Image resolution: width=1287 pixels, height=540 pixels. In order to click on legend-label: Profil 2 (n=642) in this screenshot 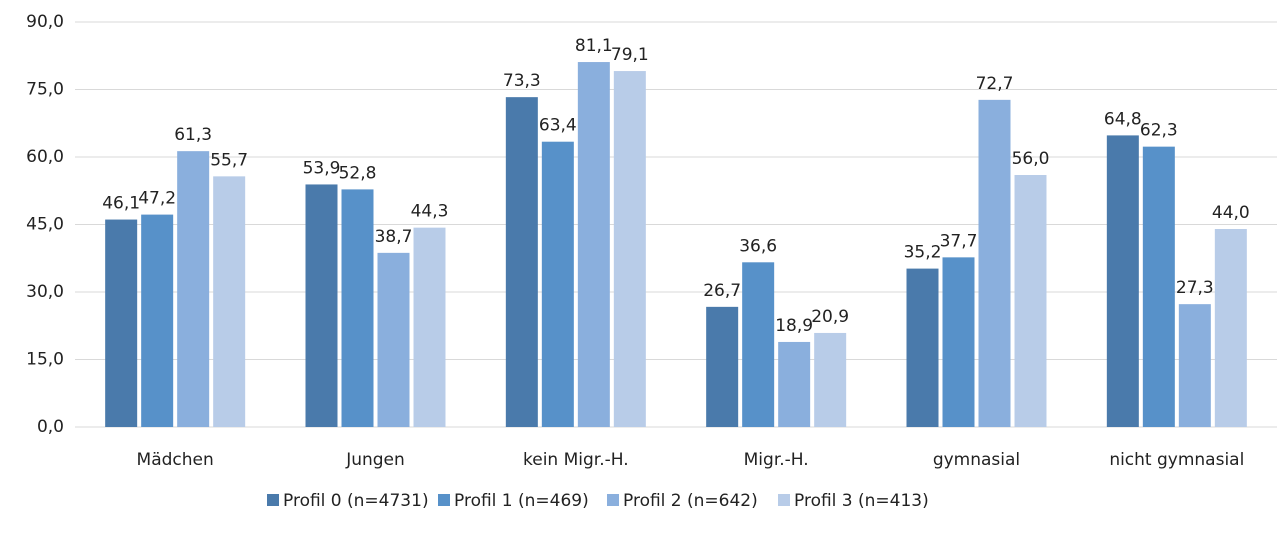, I will do `click(690, 501)`.